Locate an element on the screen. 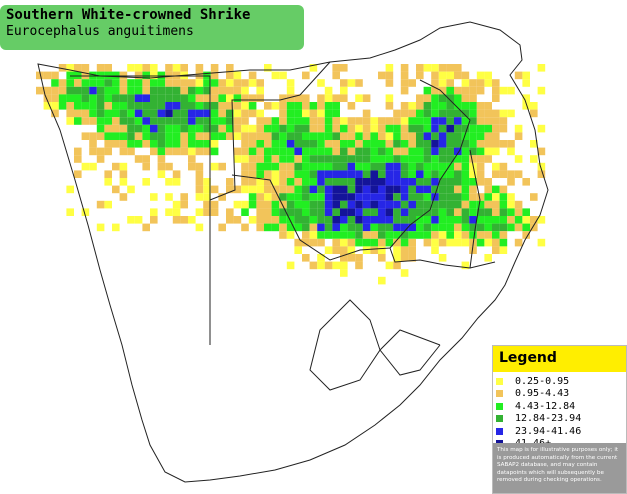  border is located at coordinates (345, 345).